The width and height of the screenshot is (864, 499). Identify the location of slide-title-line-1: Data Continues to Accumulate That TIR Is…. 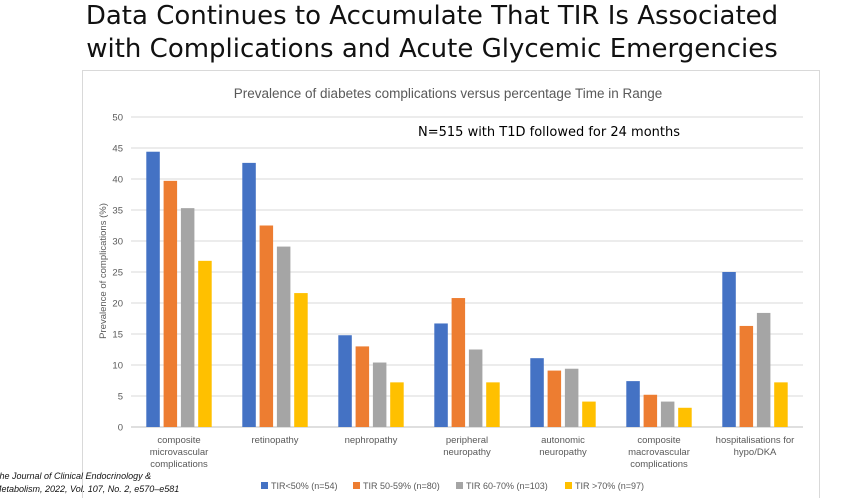
(432, 16).